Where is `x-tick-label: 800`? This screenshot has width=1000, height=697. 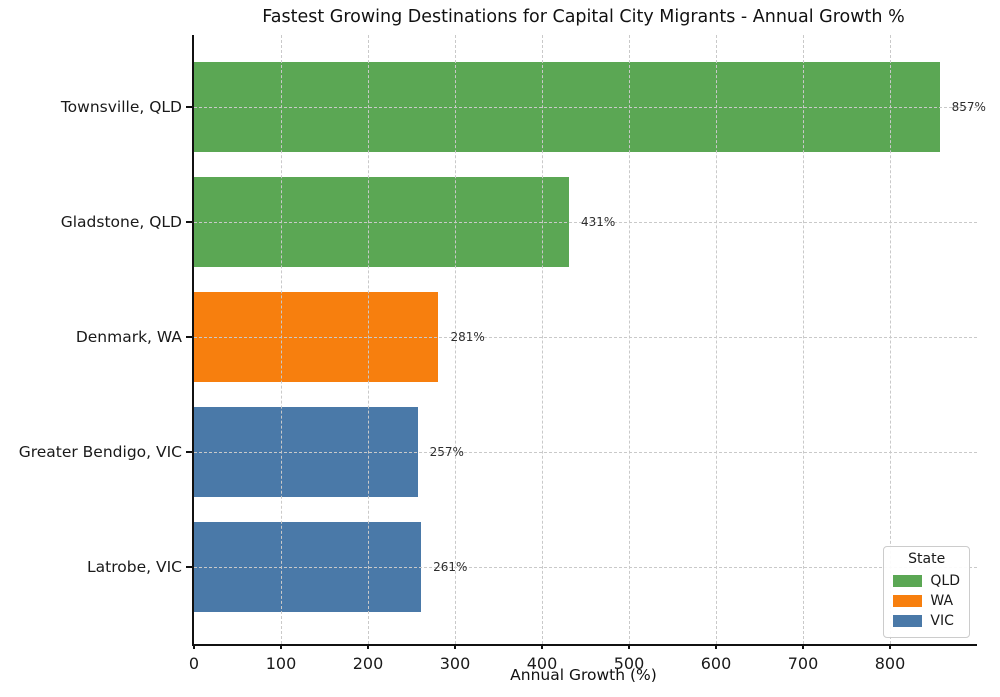
x-tick-label: 800 is located at coordinates (890, 663).